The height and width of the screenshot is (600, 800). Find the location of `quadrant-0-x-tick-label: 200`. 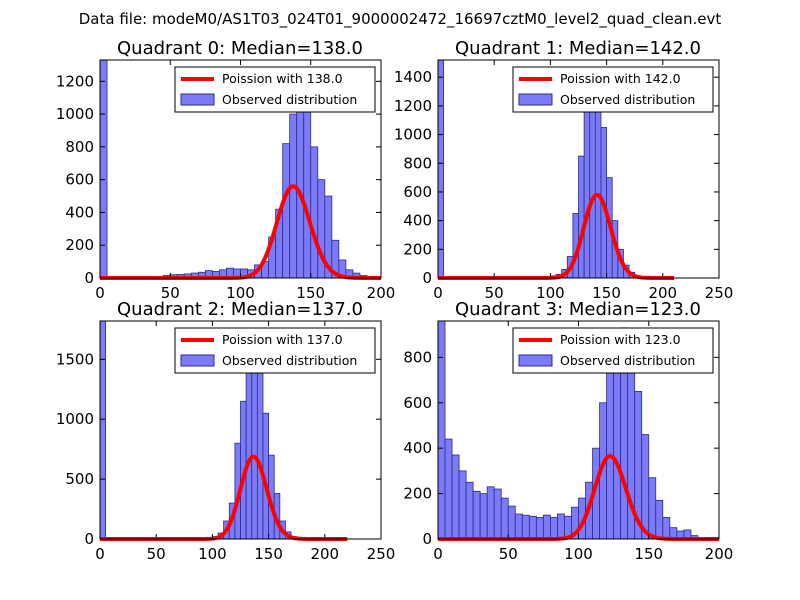

quadrant-0-x-tick-label: 200 is located at coordinates (381, 293).